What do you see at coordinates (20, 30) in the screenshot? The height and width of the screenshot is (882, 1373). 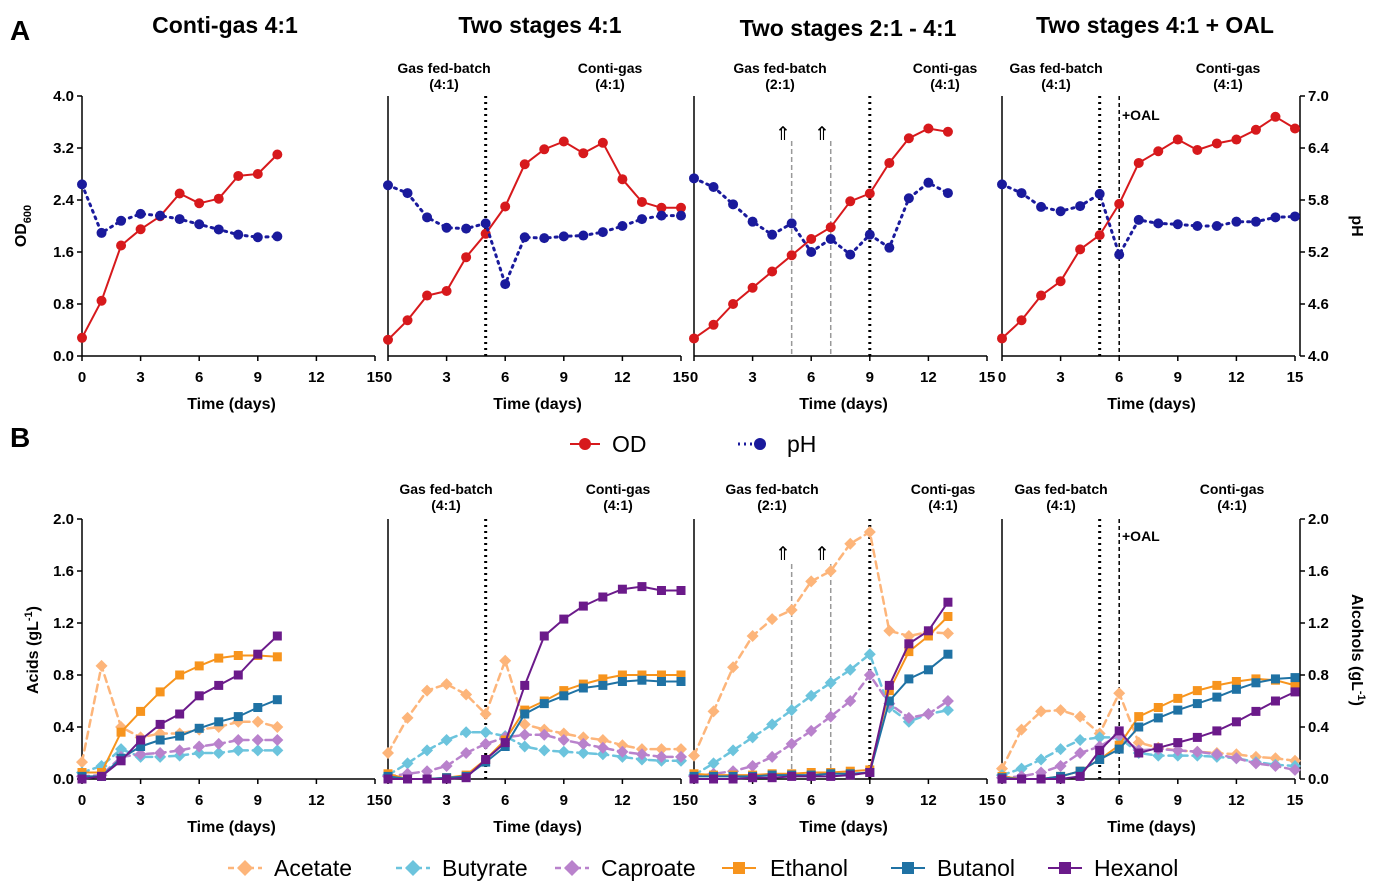 I see `panel-label-a: A` at bounding box center [20, 30].